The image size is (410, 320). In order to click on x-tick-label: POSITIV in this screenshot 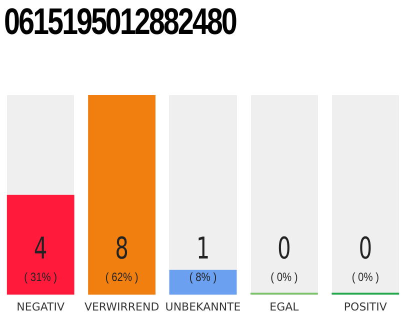, I will do `click(366, 307)`.